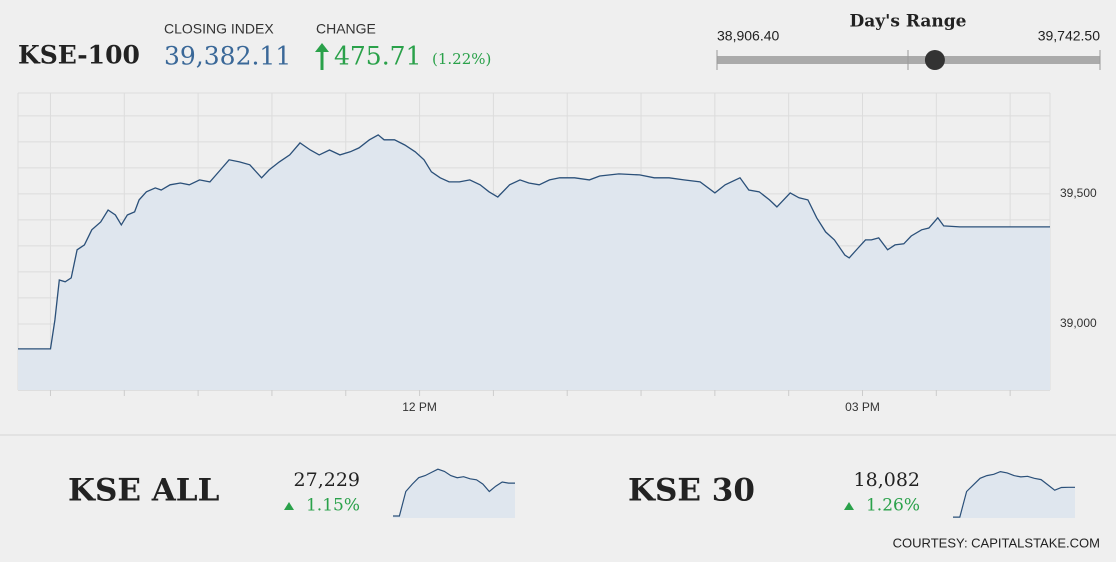  Describe the element at coordinates (1078, 323) in the screenshot. I see `y-tick-label: 39,000` at that location.